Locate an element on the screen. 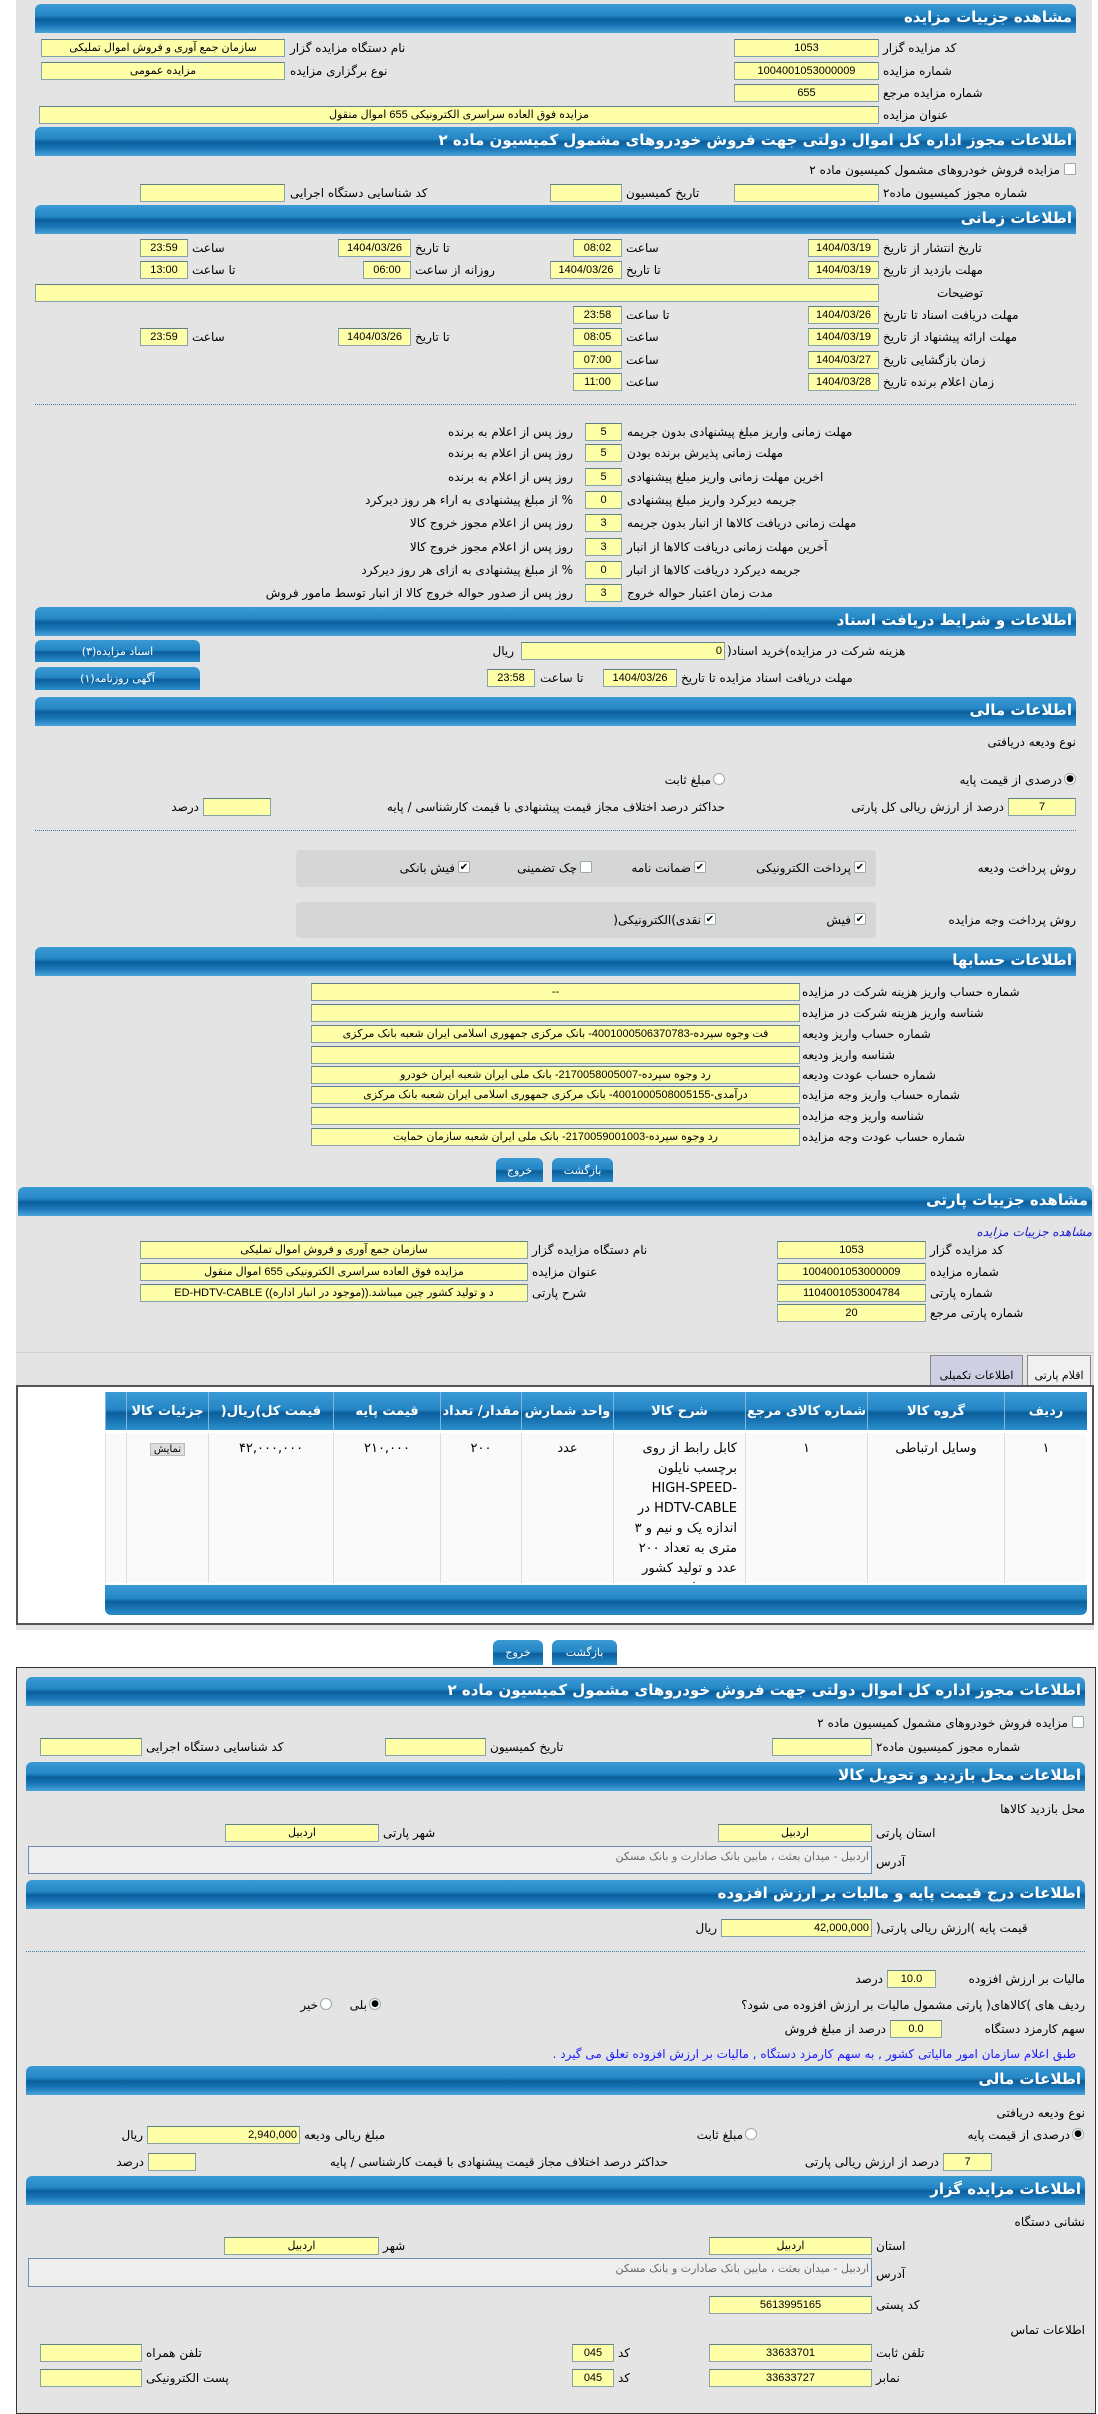 The image size is (1098, 2414). newspaper-ad-button: آگهی روزنامه(۱) is located at coordinates (117, 678).